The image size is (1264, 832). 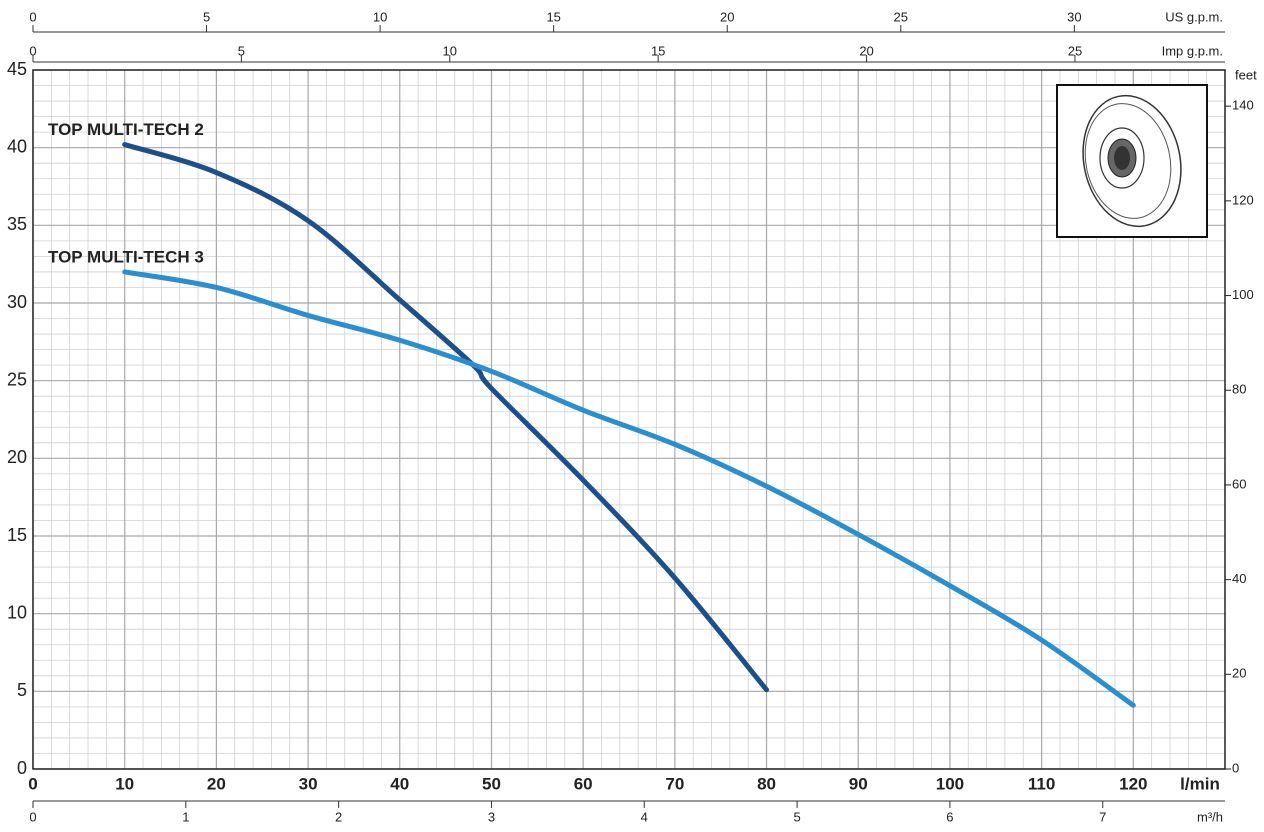 What do you see at coordinates (1132, 161) in the screenshot?
I see `pump-icon` at bounding box center [1132, 161].